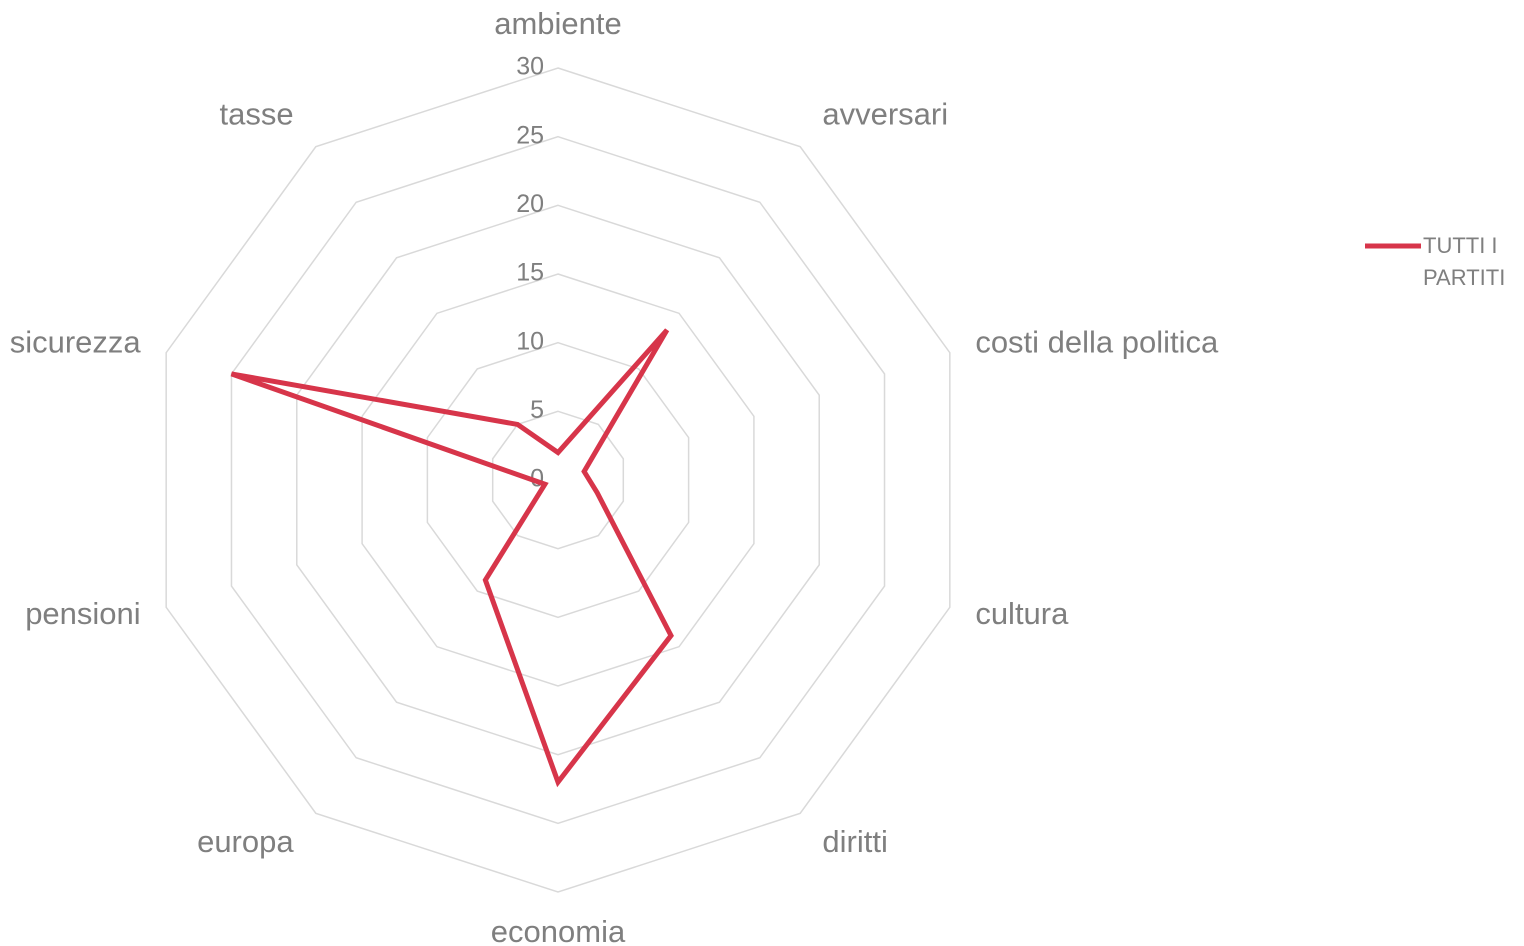 This screenshot has width=1524, height=946. I want to click on r-tick-label: 20, so click(530, 204).